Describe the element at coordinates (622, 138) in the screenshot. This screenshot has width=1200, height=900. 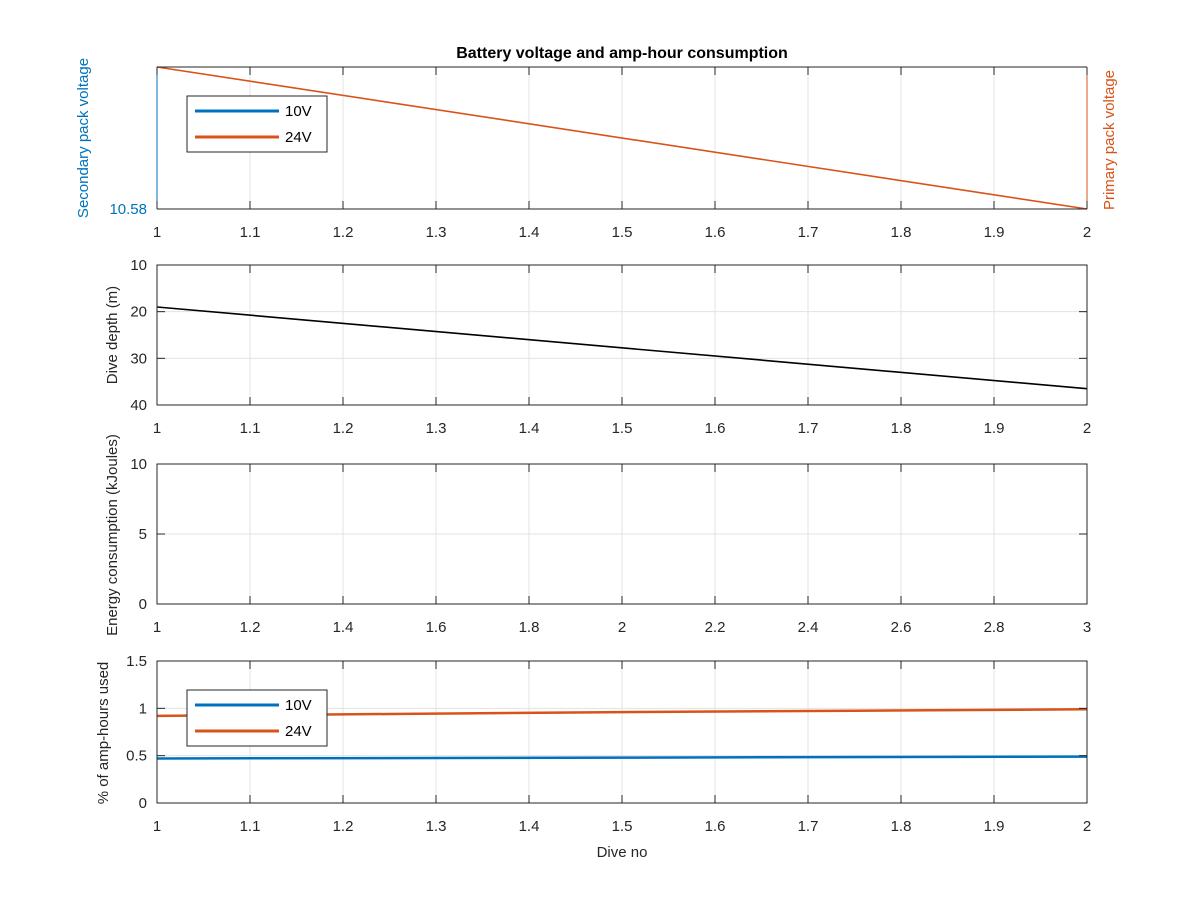
I see `series-line-24v` at that location.